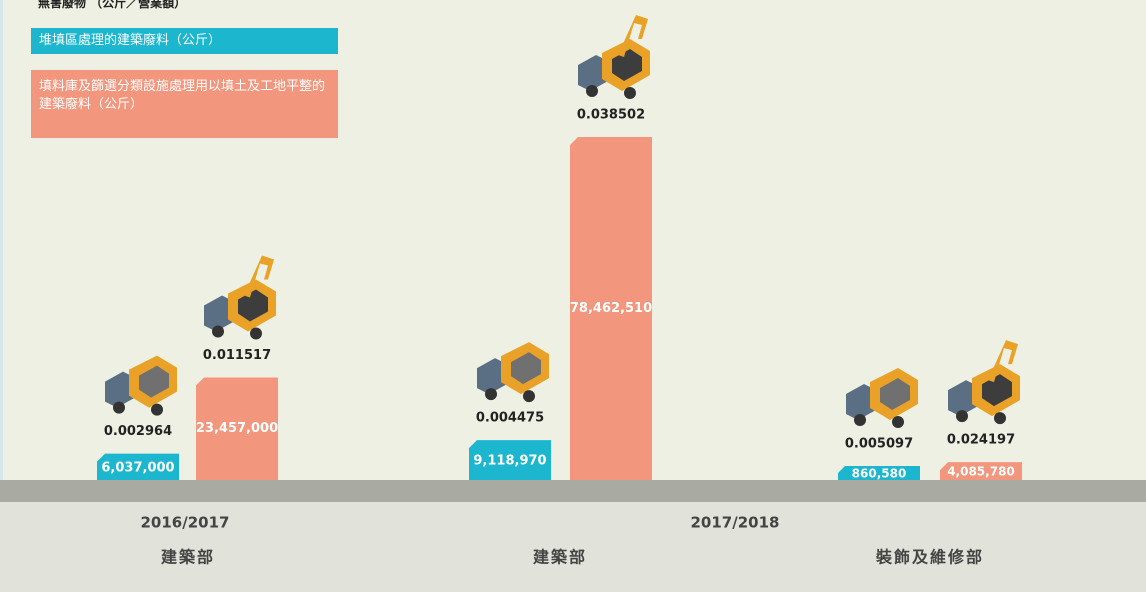 The height and width of the screenshot is (592, 1146). Describe the element at coordinates (184, 41) in the screenshot. I see `legend-entry: 堆填區處理的建築廢料（公斤）` at that location.